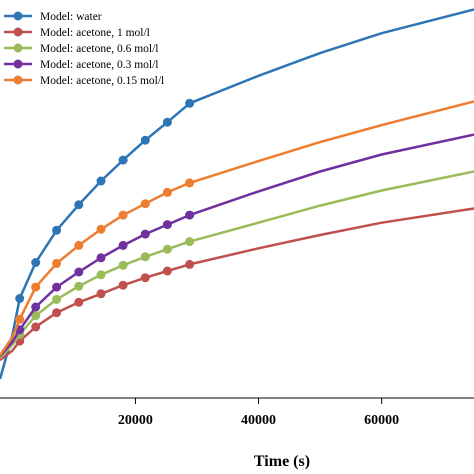 The width and height of the screenshot is (474, 474). I want to click on x-tick-label: 40000, so click(258, 420).